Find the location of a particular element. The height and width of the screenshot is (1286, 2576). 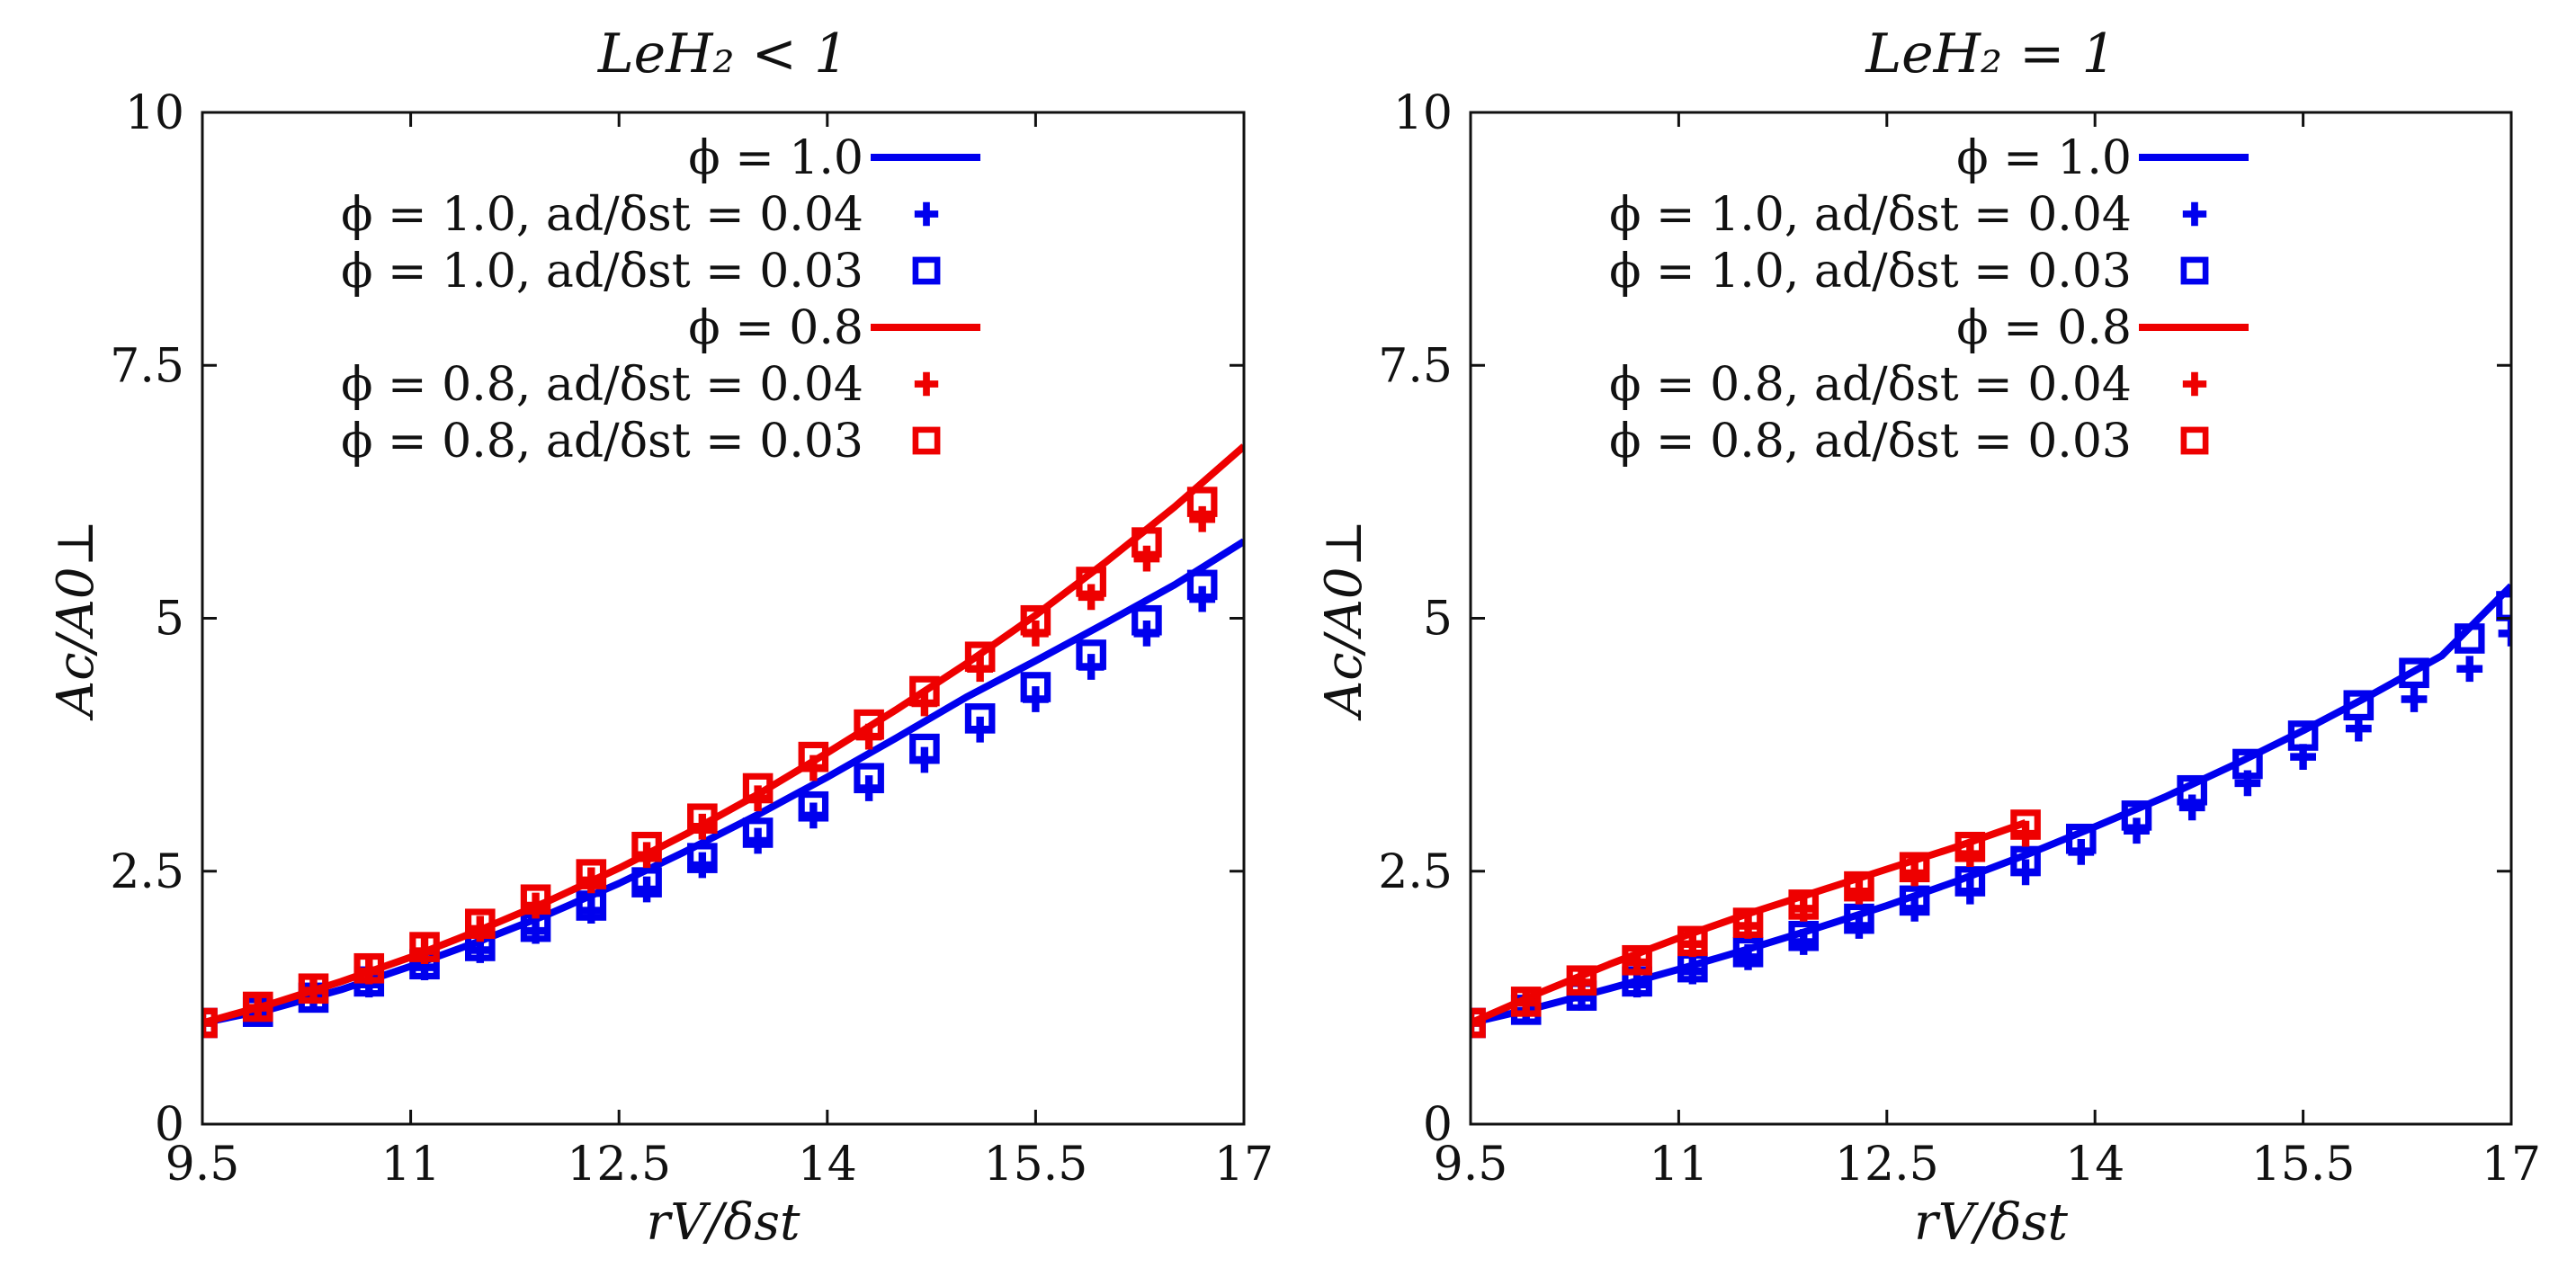

y-tick-label-3: 7.5 is located at coordinates (147, 366).